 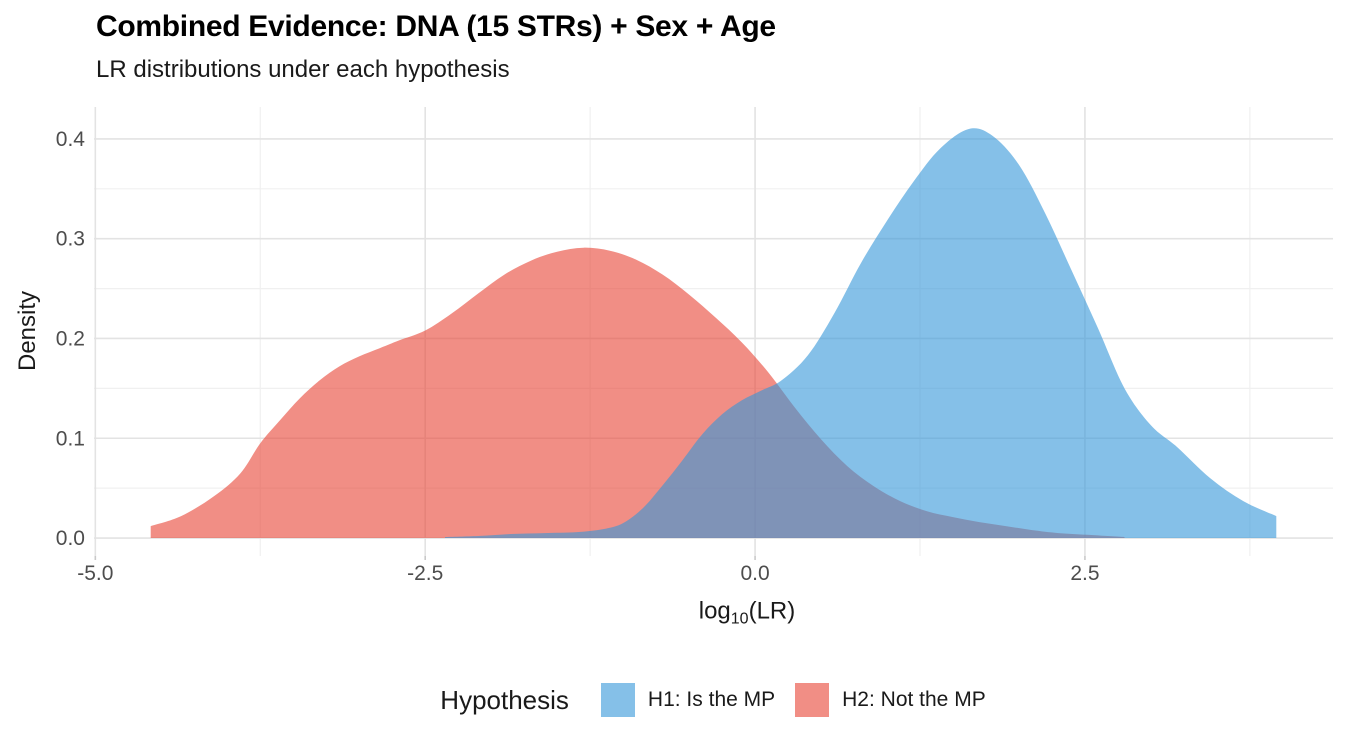 I want to click on legend-title: Hypothesis, so click(x=504, y=699).